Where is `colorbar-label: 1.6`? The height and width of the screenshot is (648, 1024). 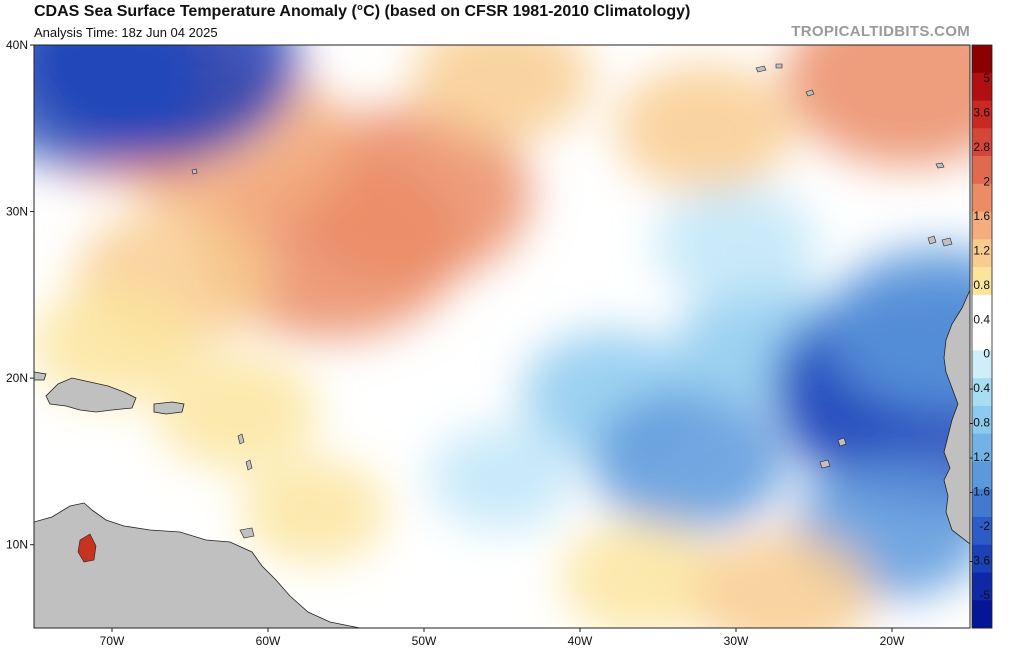 colorbar-label: 1.6 is located at coordinates (981, 216).